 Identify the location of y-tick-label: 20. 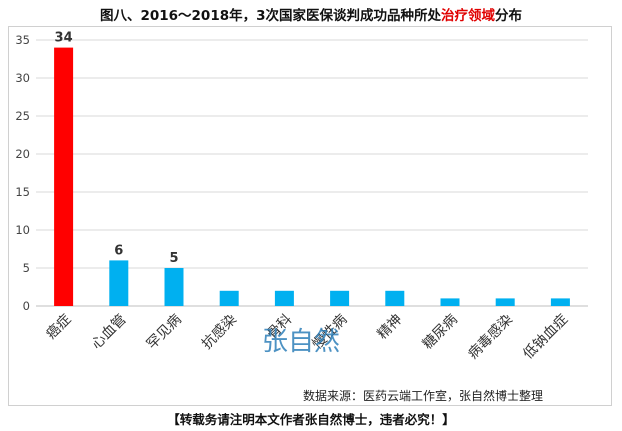
(22, 154).